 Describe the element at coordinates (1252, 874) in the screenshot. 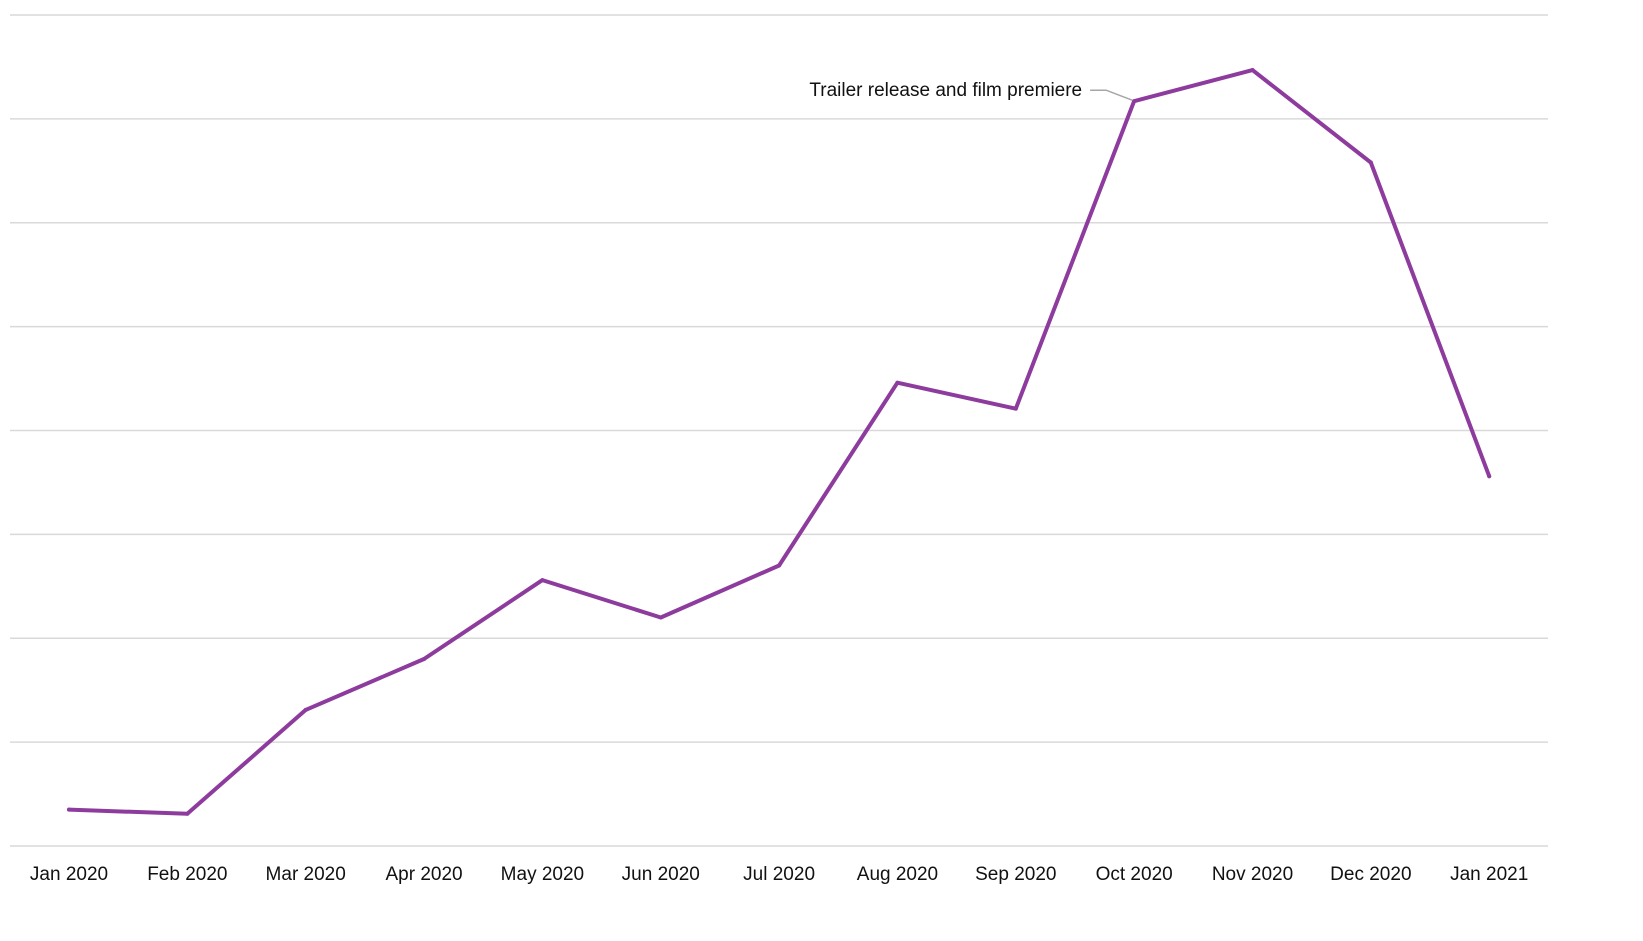

I see `x-tick-label: Nov 2020` at that location.